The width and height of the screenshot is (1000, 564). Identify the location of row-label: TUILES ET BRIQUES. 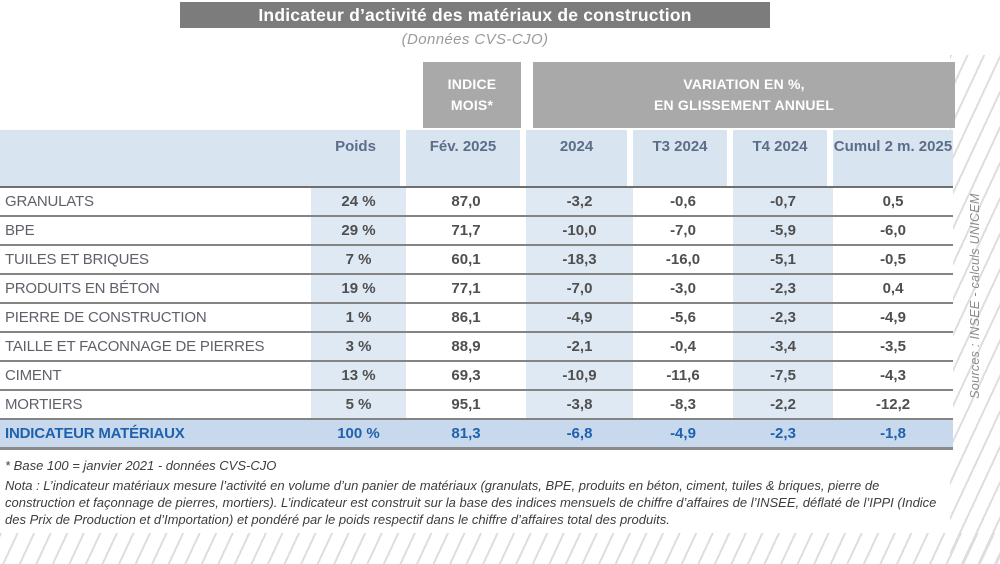
(77, 259).